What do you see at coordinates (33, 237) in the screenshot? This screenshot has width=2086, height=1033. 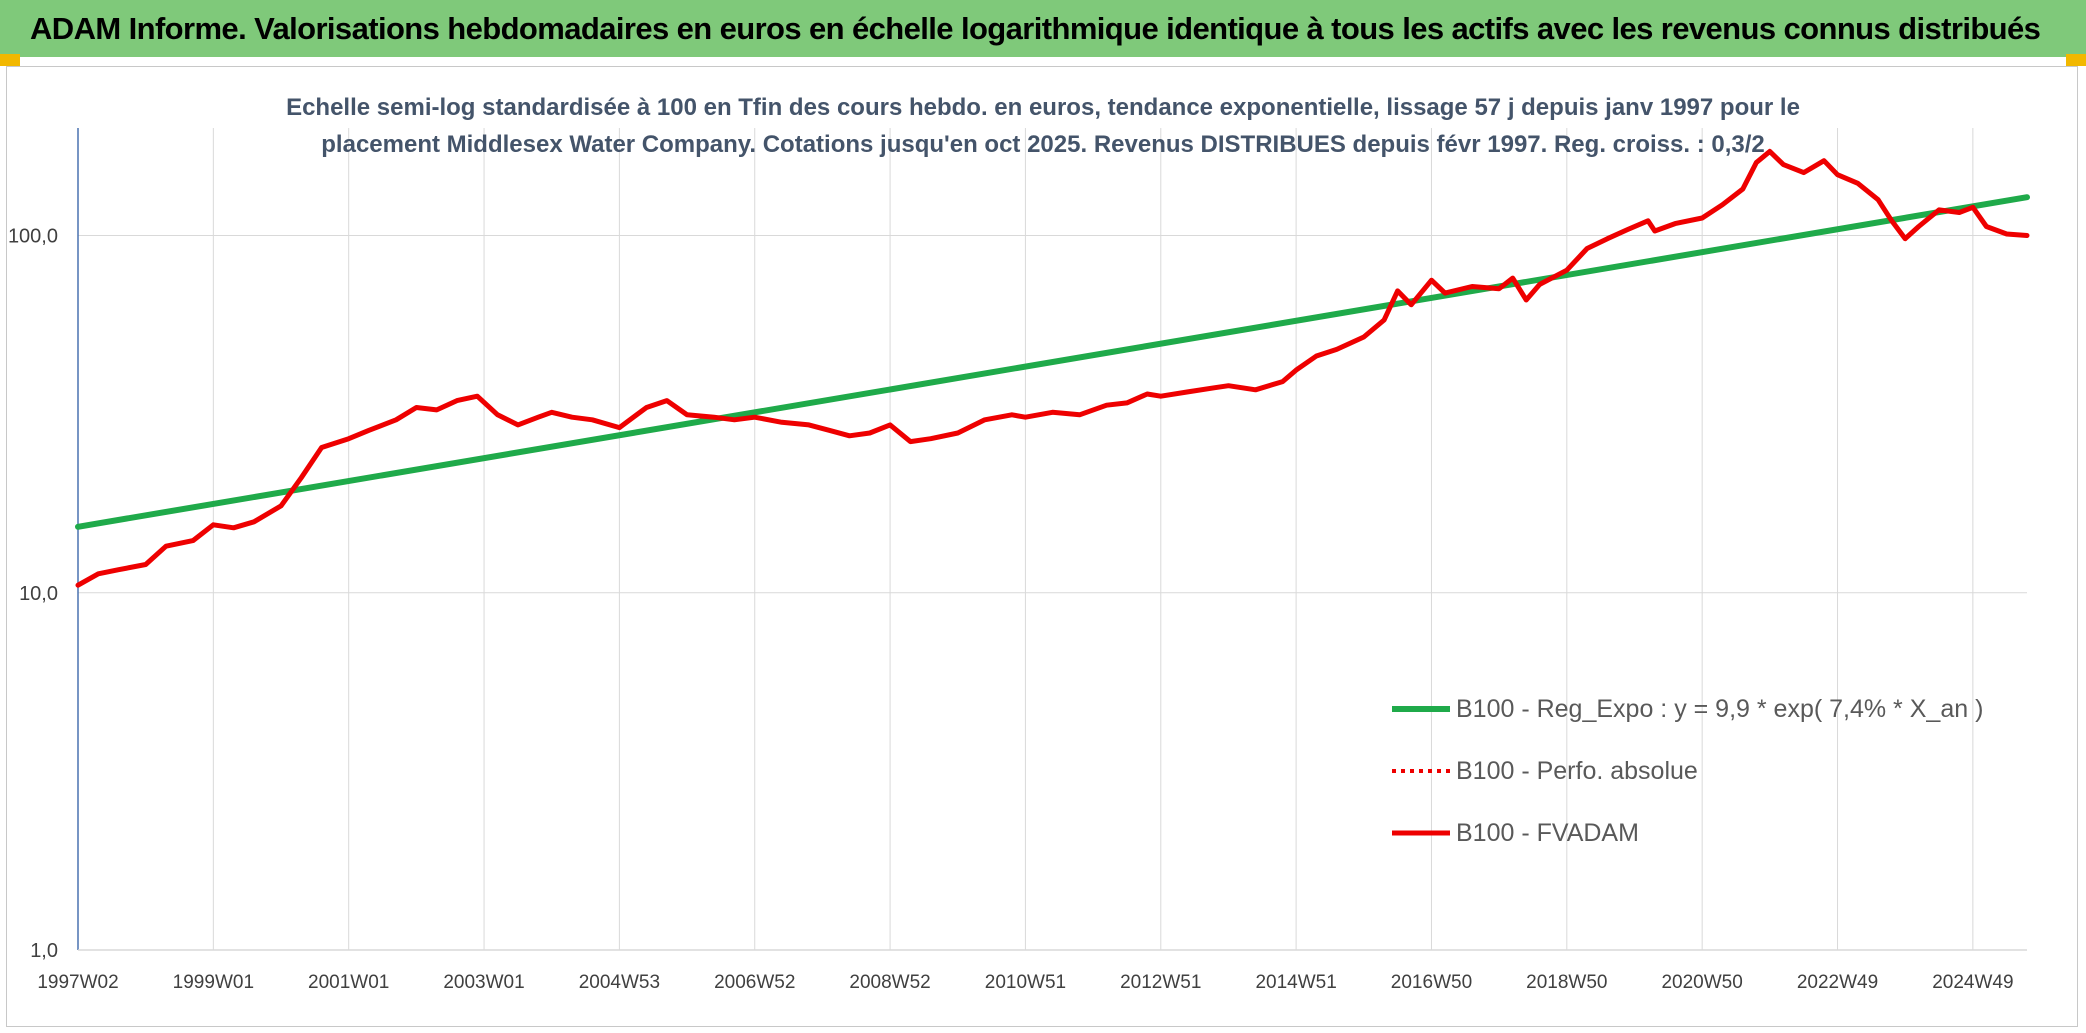 I see `y-tick-label: 100,0` at bounding box center [33, 237].